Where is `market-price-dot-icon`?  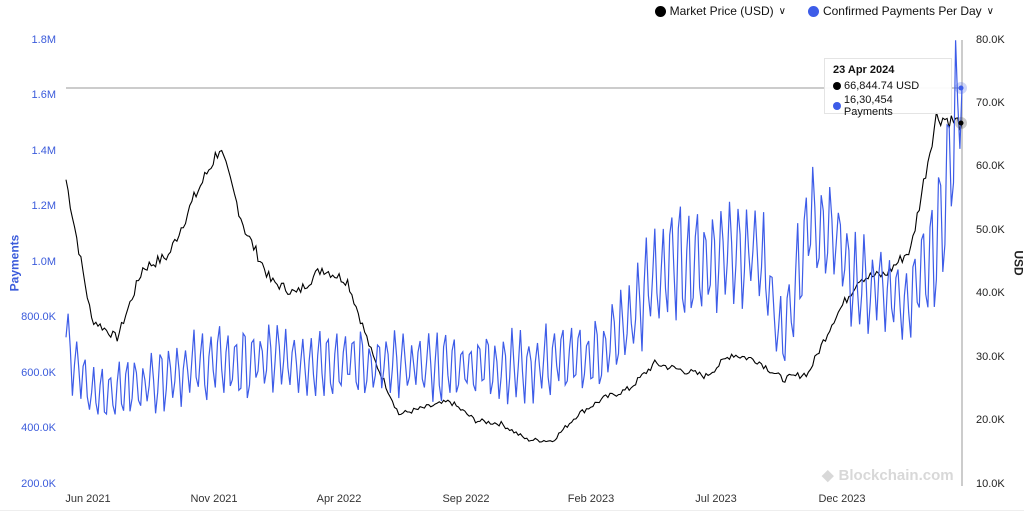 market-price-dot-icon is located at coordinates (660, 11).